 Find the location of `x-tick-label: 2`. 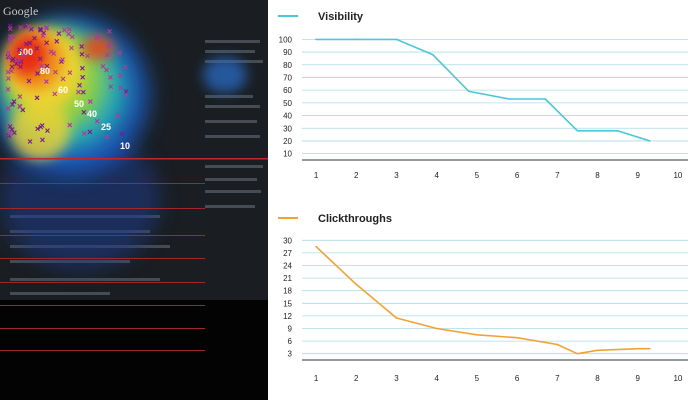

x-tick-label: 2 is located at coordinates (356, 378).